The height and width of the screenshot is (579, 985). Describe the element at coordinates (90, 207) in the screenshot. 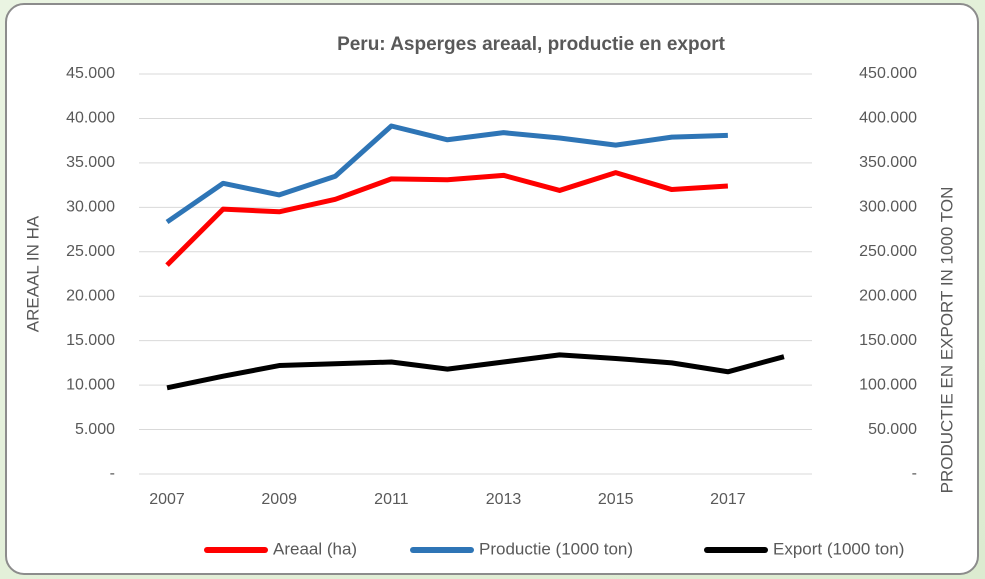

I see `y-tick-label: 30.000` at that location.